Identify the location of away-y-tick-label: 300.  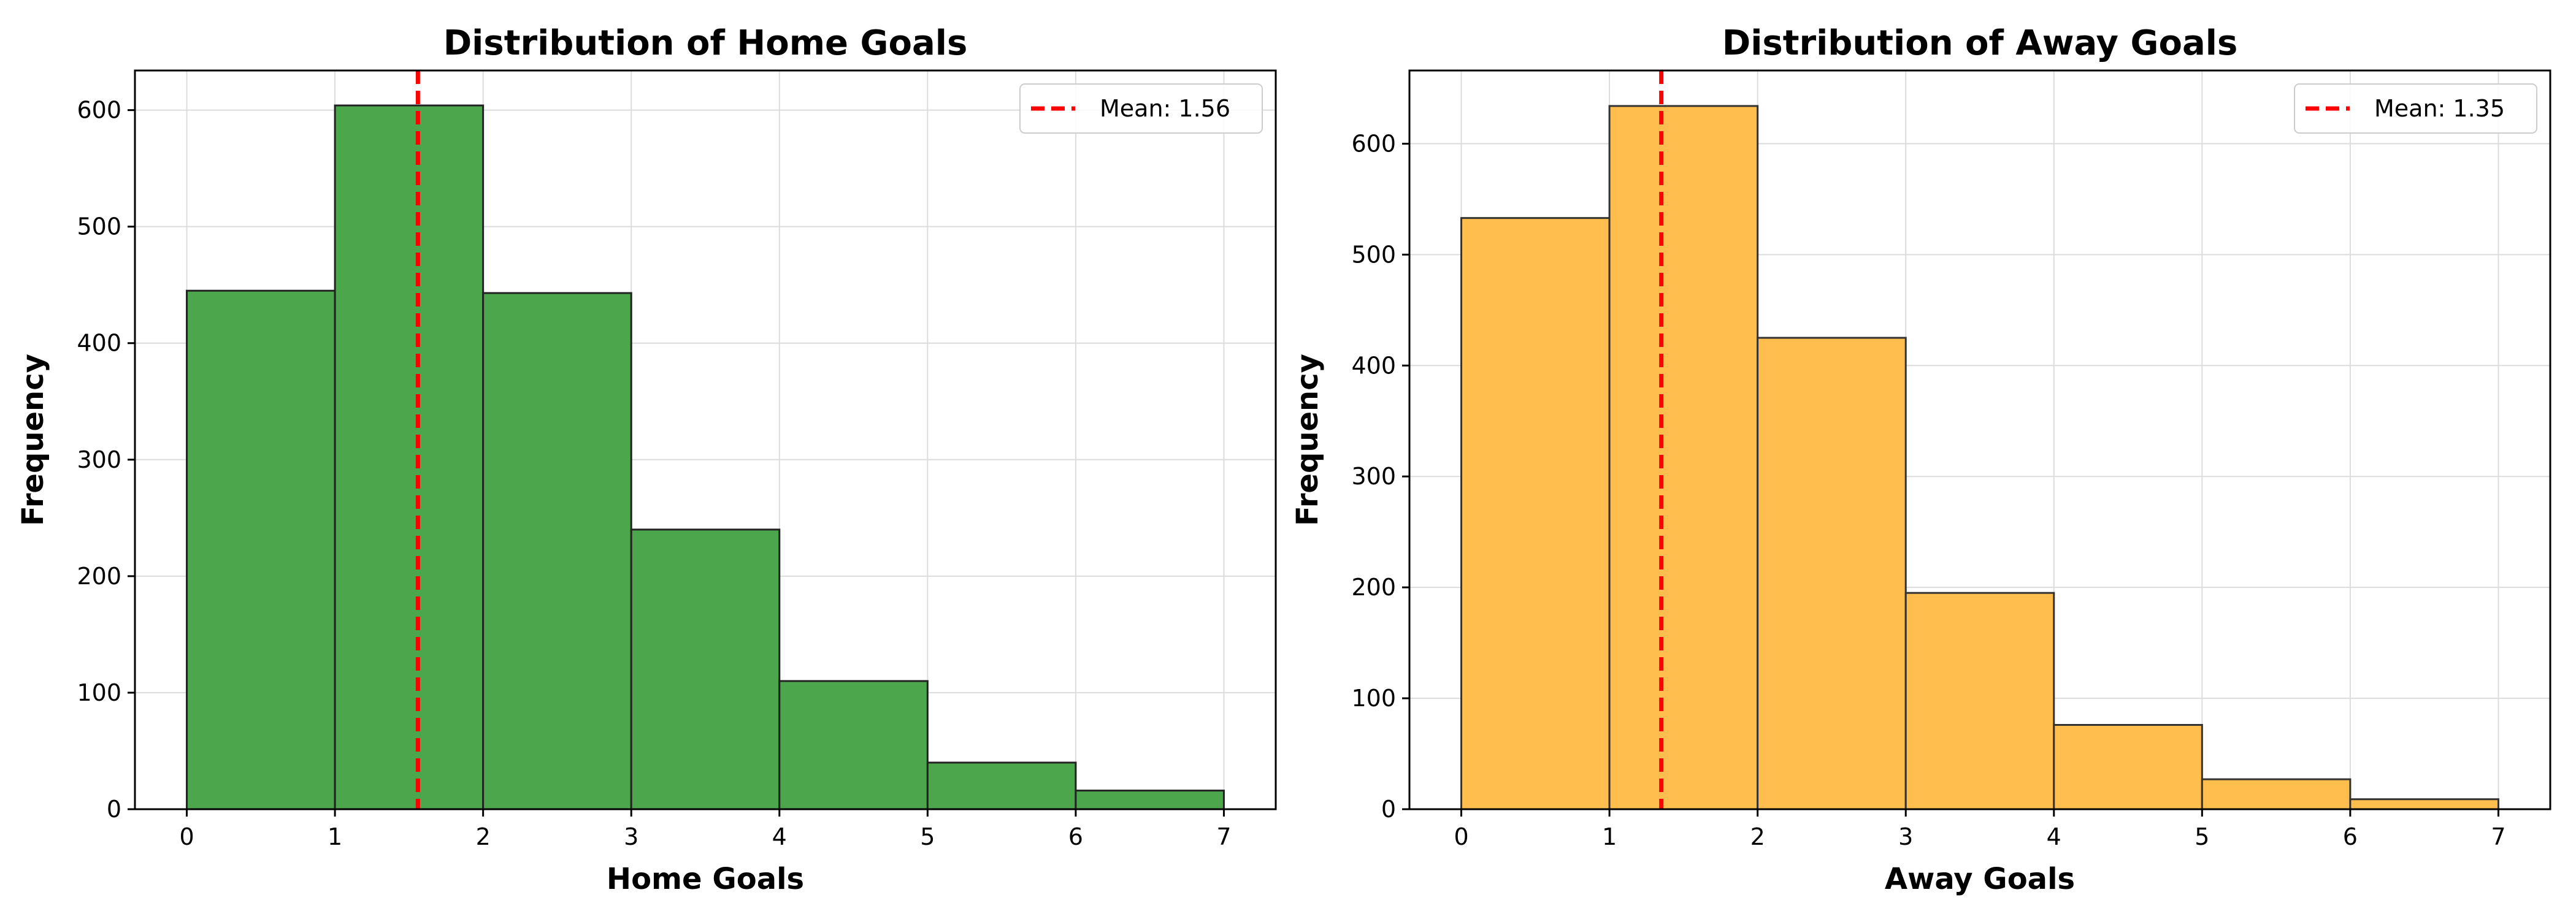
(1373, 476).